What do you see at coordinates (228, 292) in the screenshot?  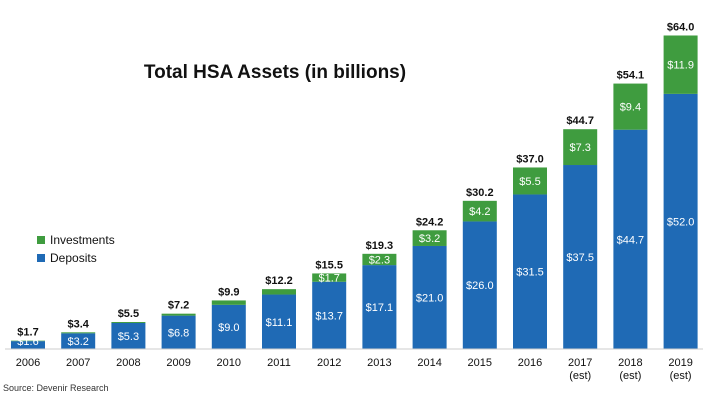 I see `data-label-total: $9.9` at bounding box center [228, 292].